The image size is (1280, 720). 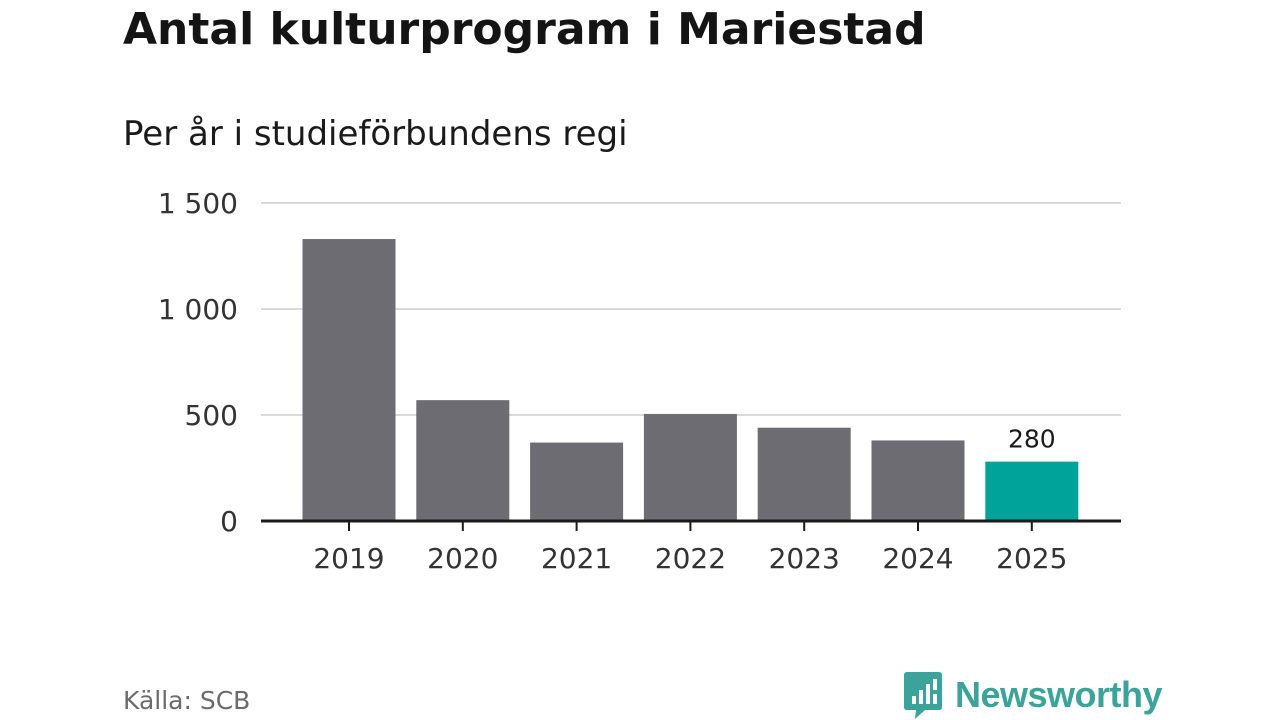 I want to click on bar-2023, so click(x=804, y=474).